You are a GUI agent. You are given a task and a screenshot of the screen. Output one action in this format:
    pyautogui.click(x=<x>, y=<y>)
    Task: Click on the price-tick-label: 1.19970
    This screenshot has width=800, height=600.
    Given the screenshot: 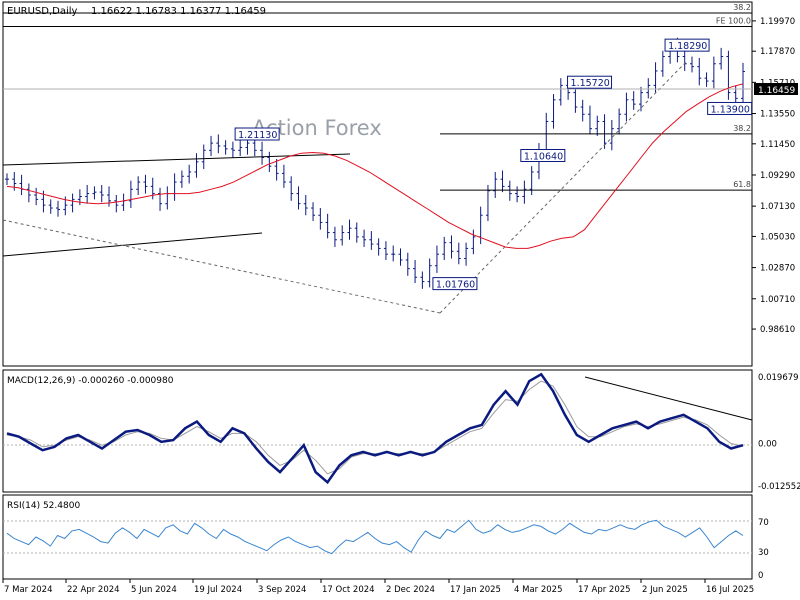 What is the action you would take?
    pyautogui.click(x=777, y=22)
    